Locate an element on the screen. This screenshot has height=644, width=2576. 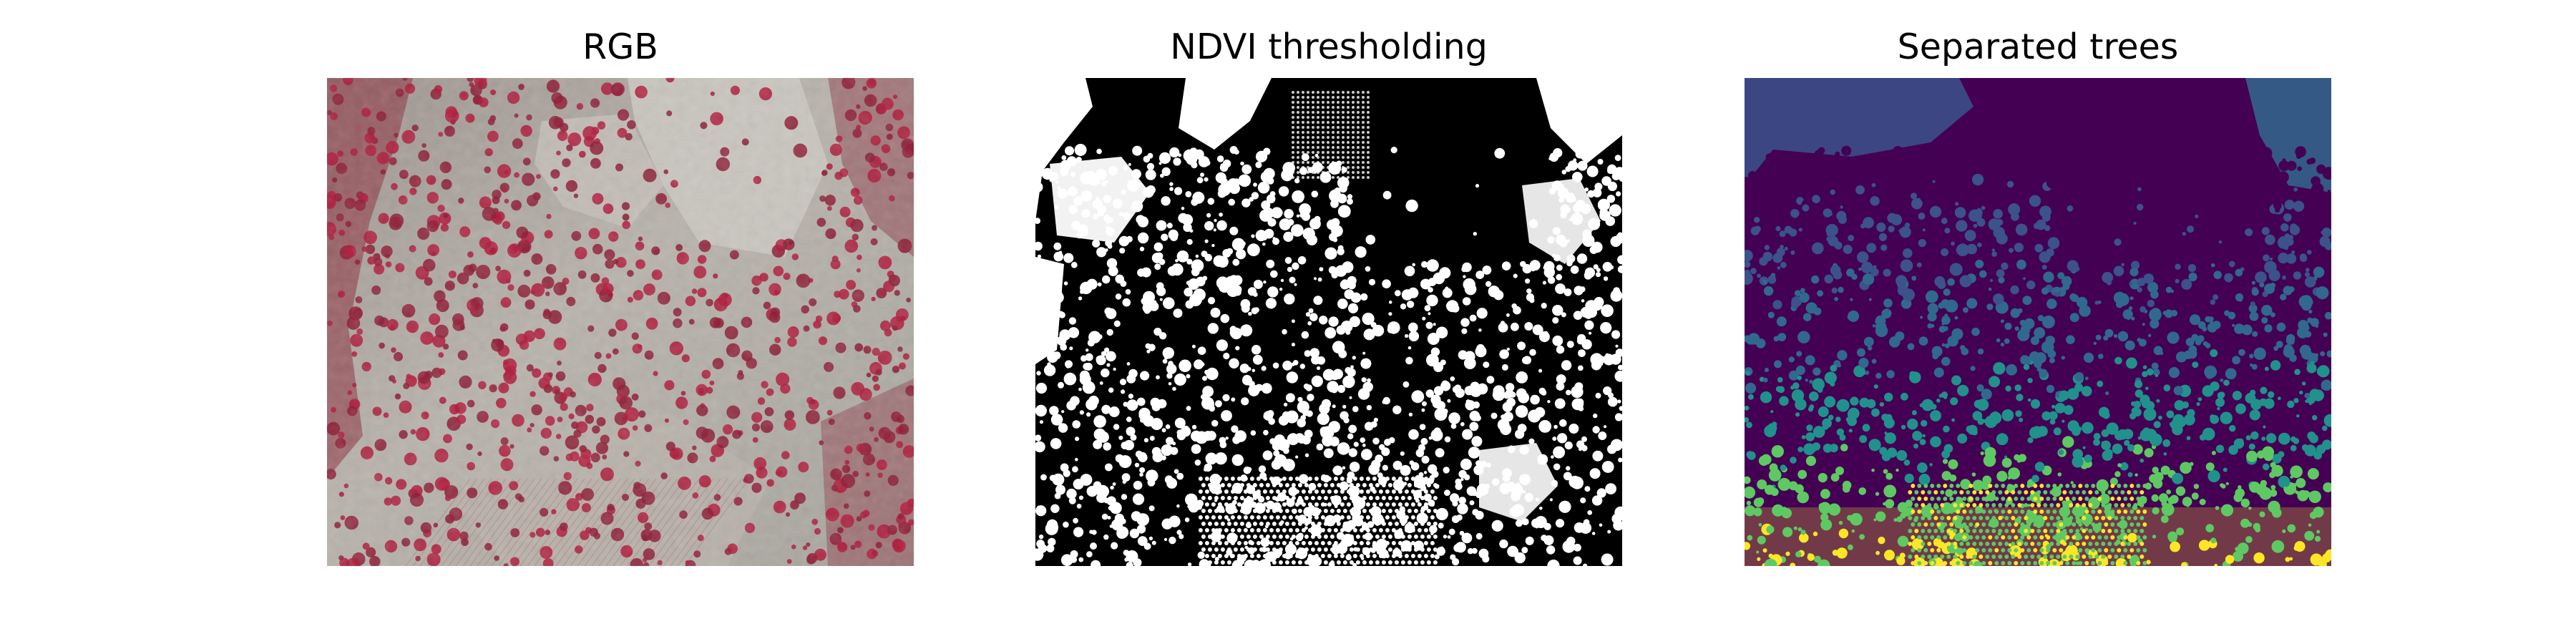
panel-title-ndvi: NDVI thresholding is located at coordinates (1329, 46).